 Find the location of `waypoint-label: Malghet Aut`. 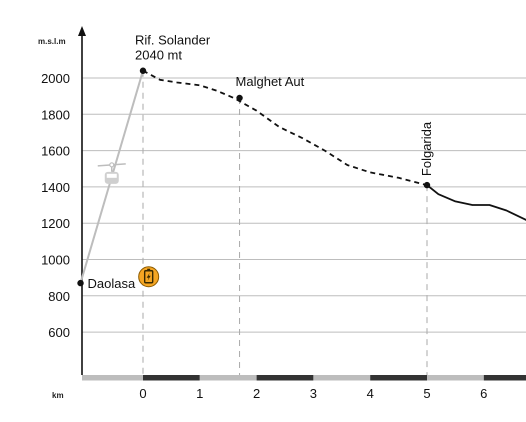

waypoint-label: Malghet Aut is located at coordinates (270, 81).